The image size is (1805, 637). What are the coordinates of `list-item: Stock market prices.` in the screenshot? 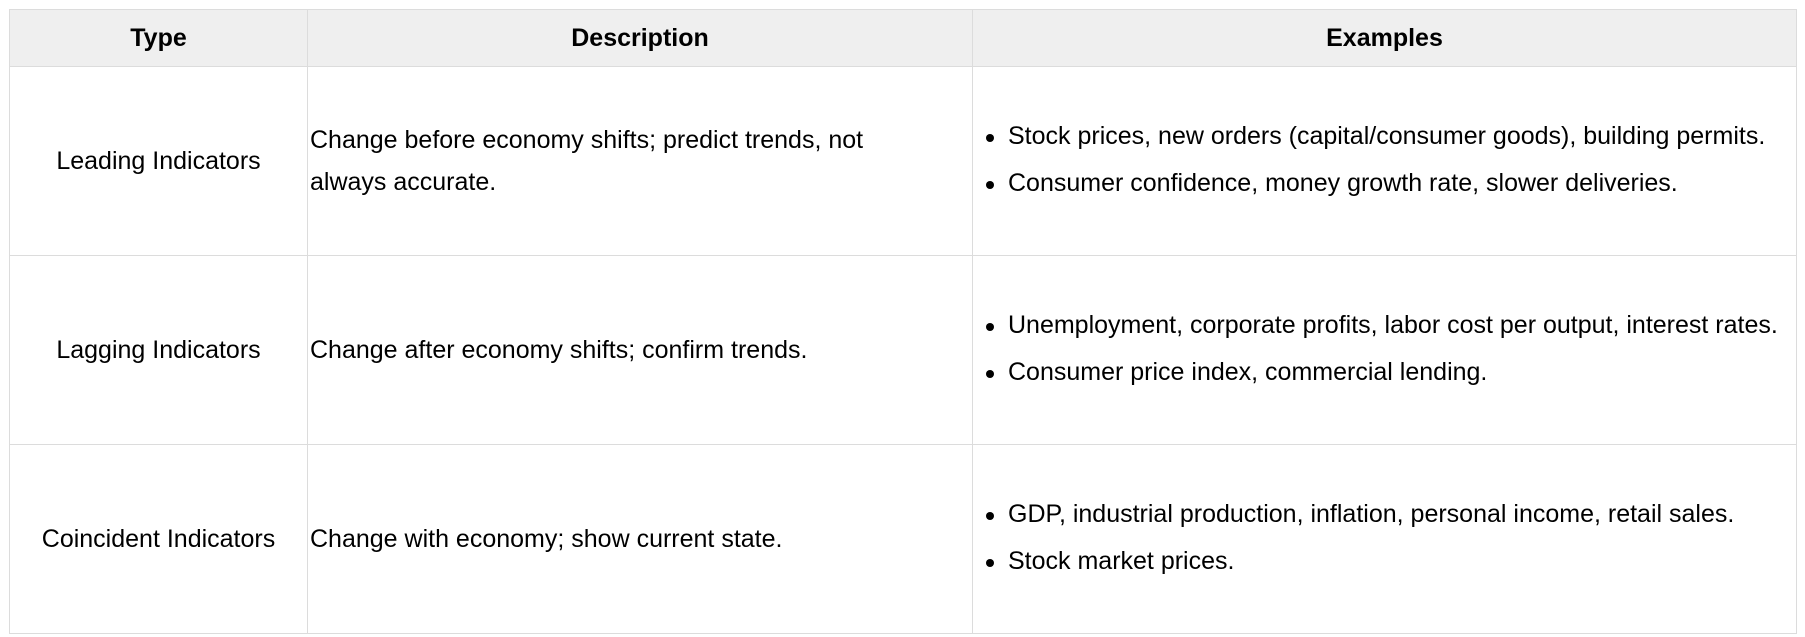 It's located at (1389, 561).